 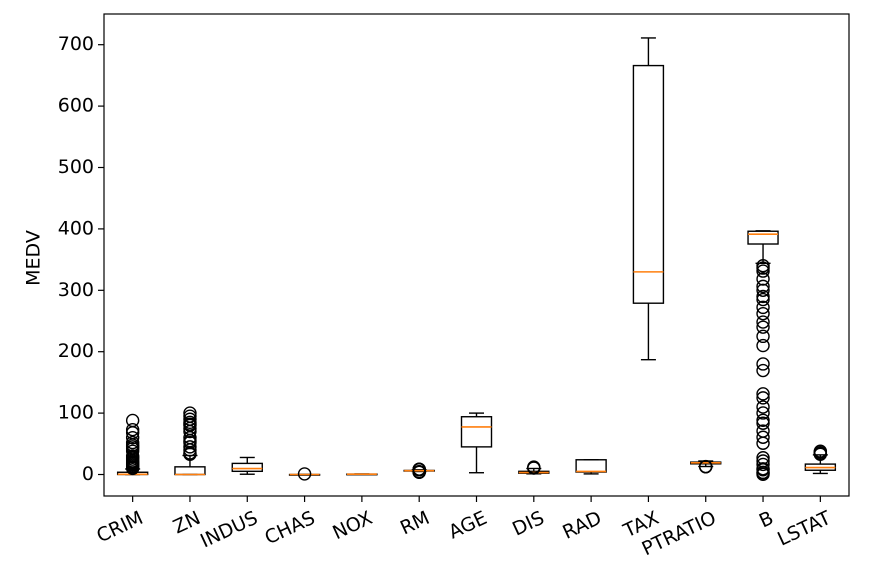 What do you see at coordinates (76, 228) in the screenshot?
I see `y-tick-label: 400` at bounding box center [76, 228].